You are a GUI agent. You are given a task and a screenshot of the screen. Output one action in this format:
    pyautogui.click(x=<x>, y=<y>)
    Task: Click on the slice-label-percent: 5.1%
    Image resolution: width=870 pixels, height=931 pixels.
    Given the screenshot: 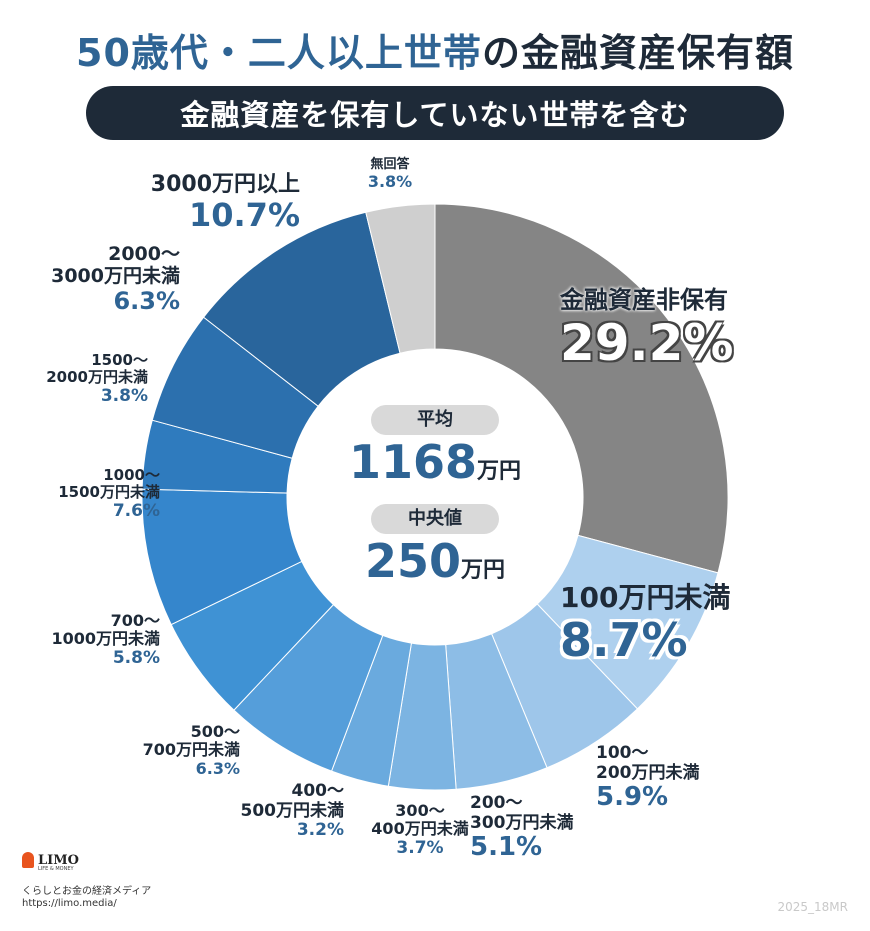 What is the action you would take?
    pyautogui.click(x=506, y=847)
    